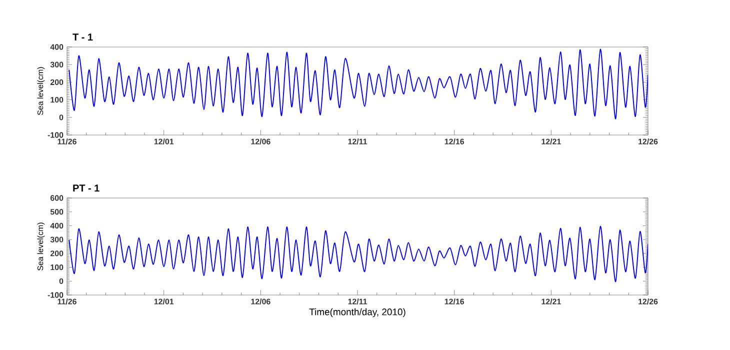 The image size is (730, 350). Describe the element at coordinates (86, 188) in the screenshot. I see `chart-title: PT - 1` at that location.